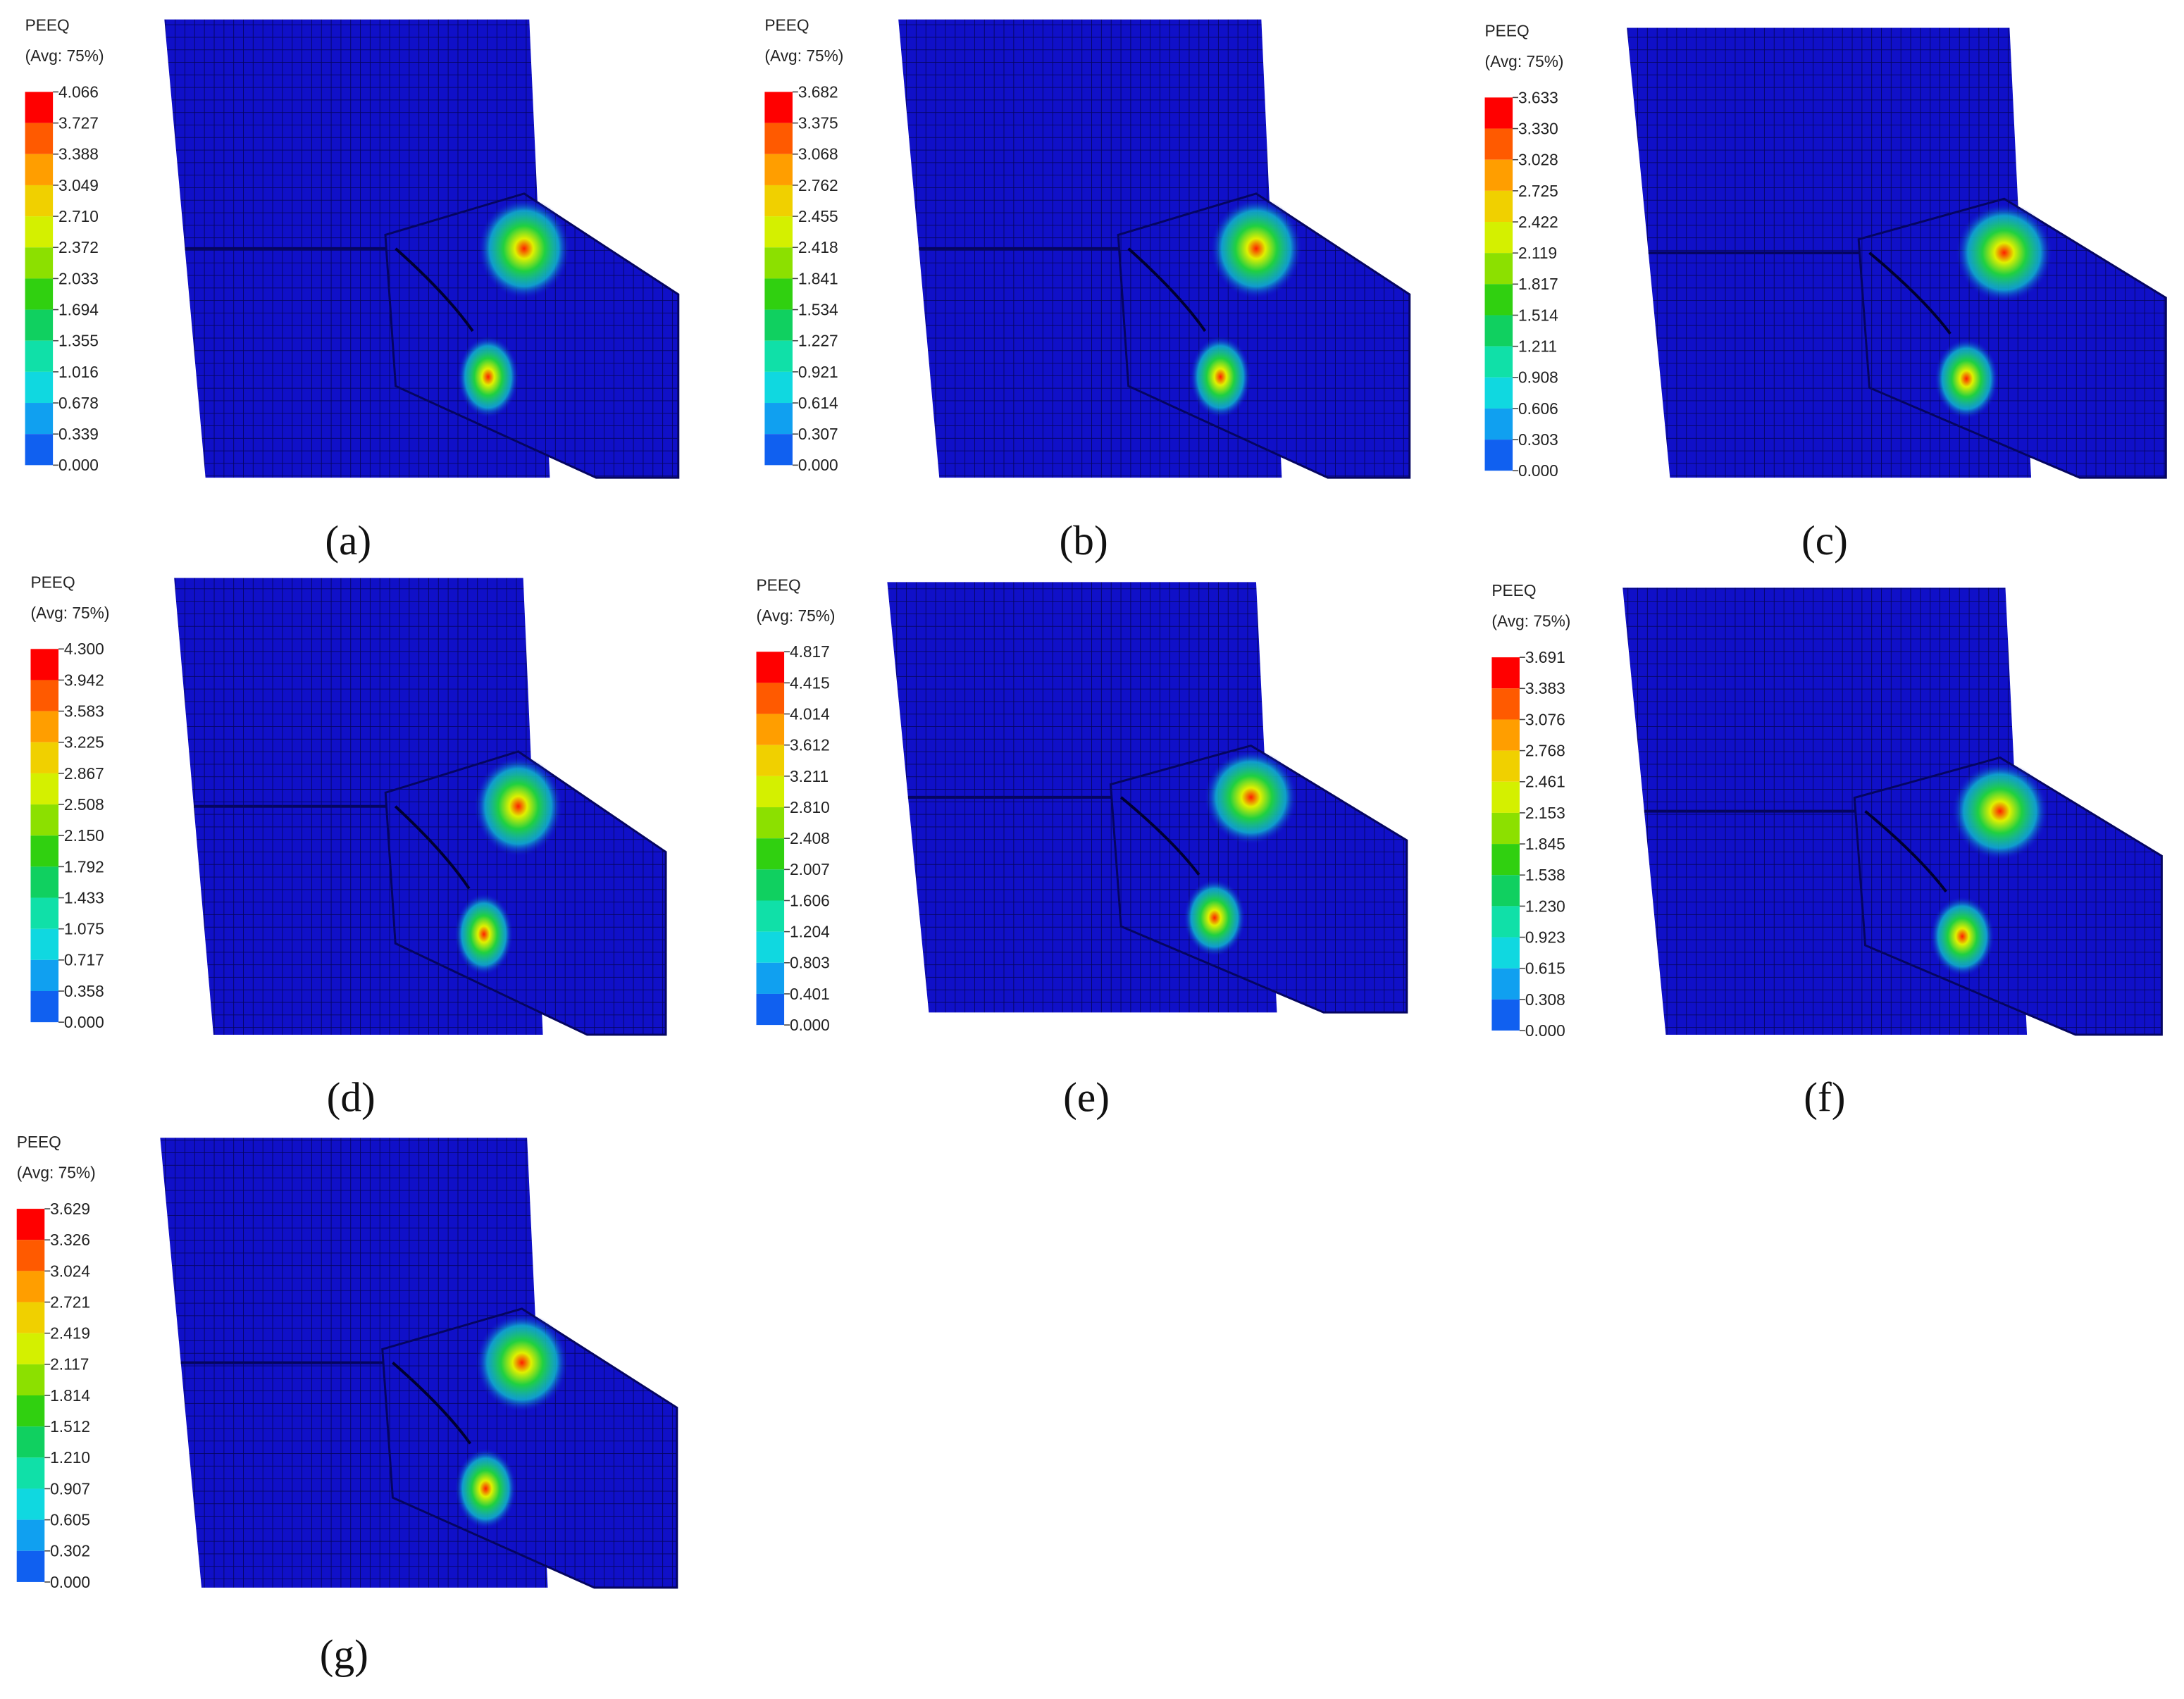 Image resolution: width=2184 pixels, height=1699 pixels. Describe the element at coordinates (810, 994) in the screenshot. I see `legend-value: 0.401` at that location.